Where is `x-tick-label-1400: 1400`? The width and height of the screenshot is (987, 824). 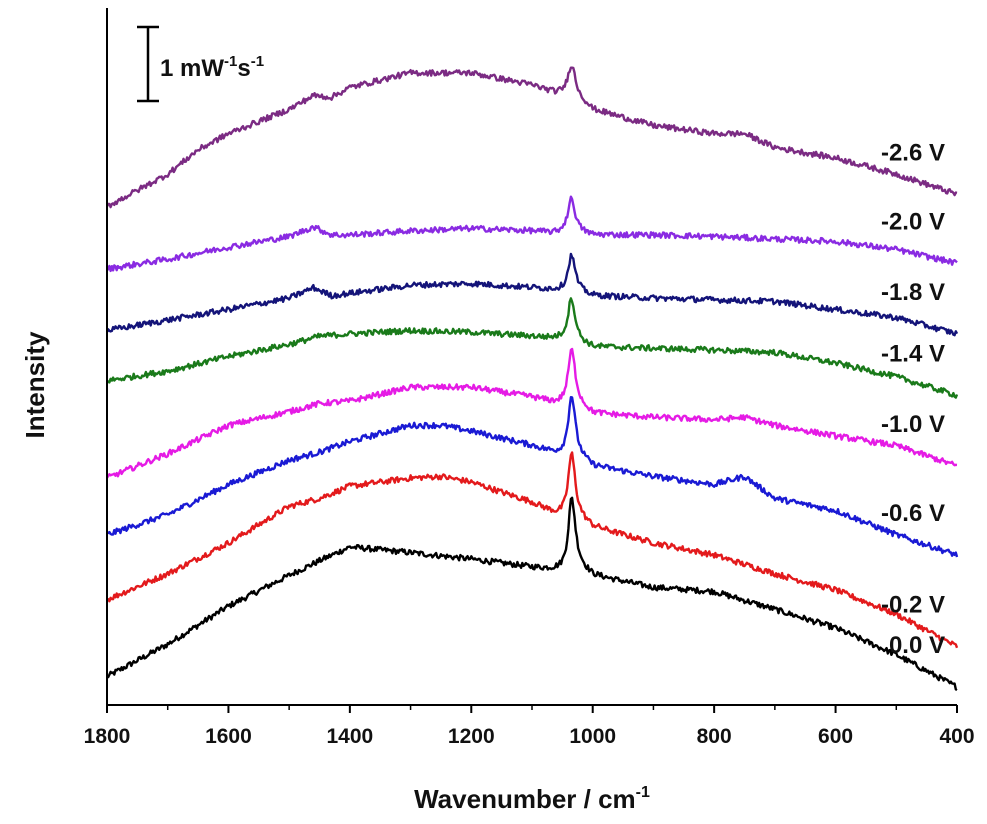
x-tick-label-1400: 1400 is located at coordinates (349, 736).